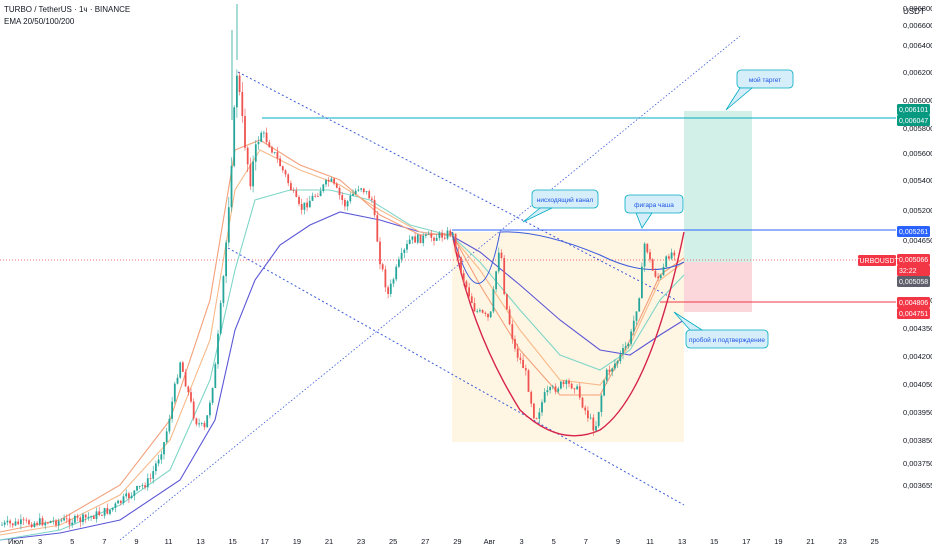 The width and height of the screenshot is (932, 550). Describe the element at coordinates (917, 153) in the screenshot. I see `price-tick-label: 0,005600` at that location.